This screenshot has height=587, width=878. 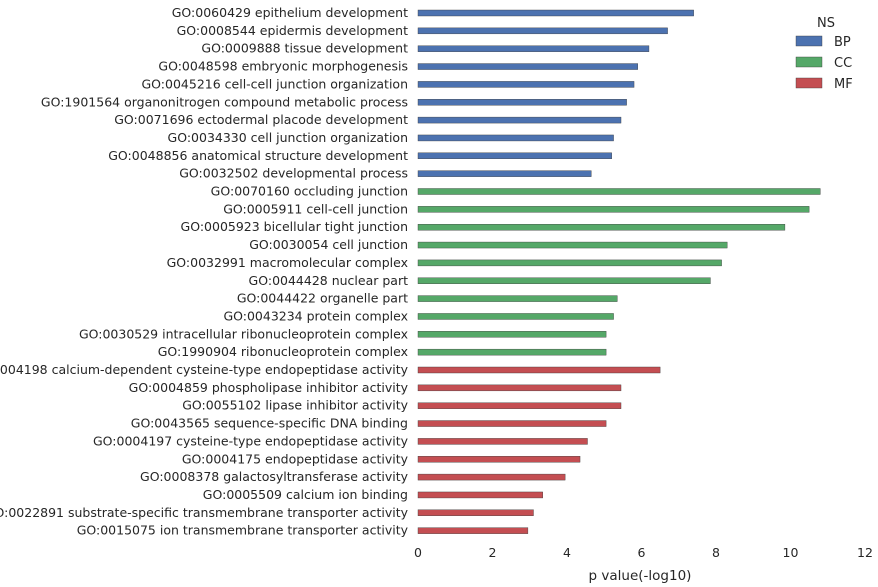 I want to click on category-label: GO:0004175 endopeptidase activity, so click(x=295, y=458).